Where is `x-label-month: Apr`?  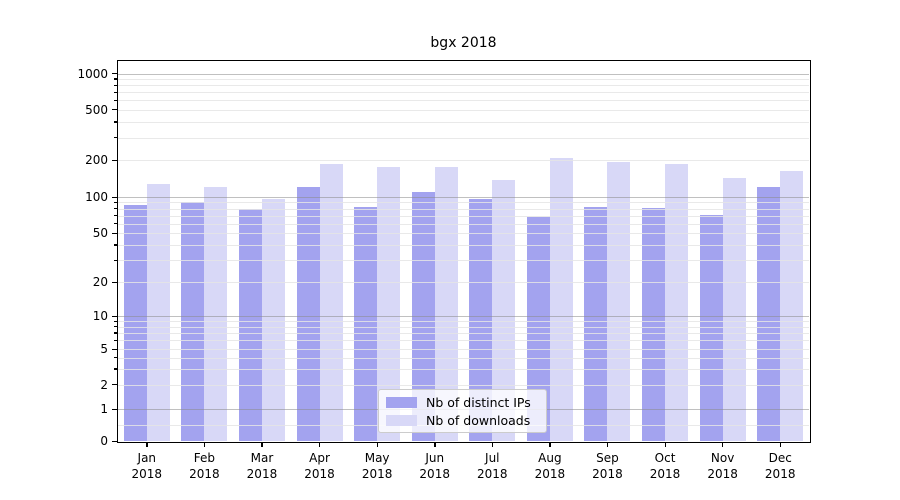 x-label-month: Apr is located at coordinates (319, 458).